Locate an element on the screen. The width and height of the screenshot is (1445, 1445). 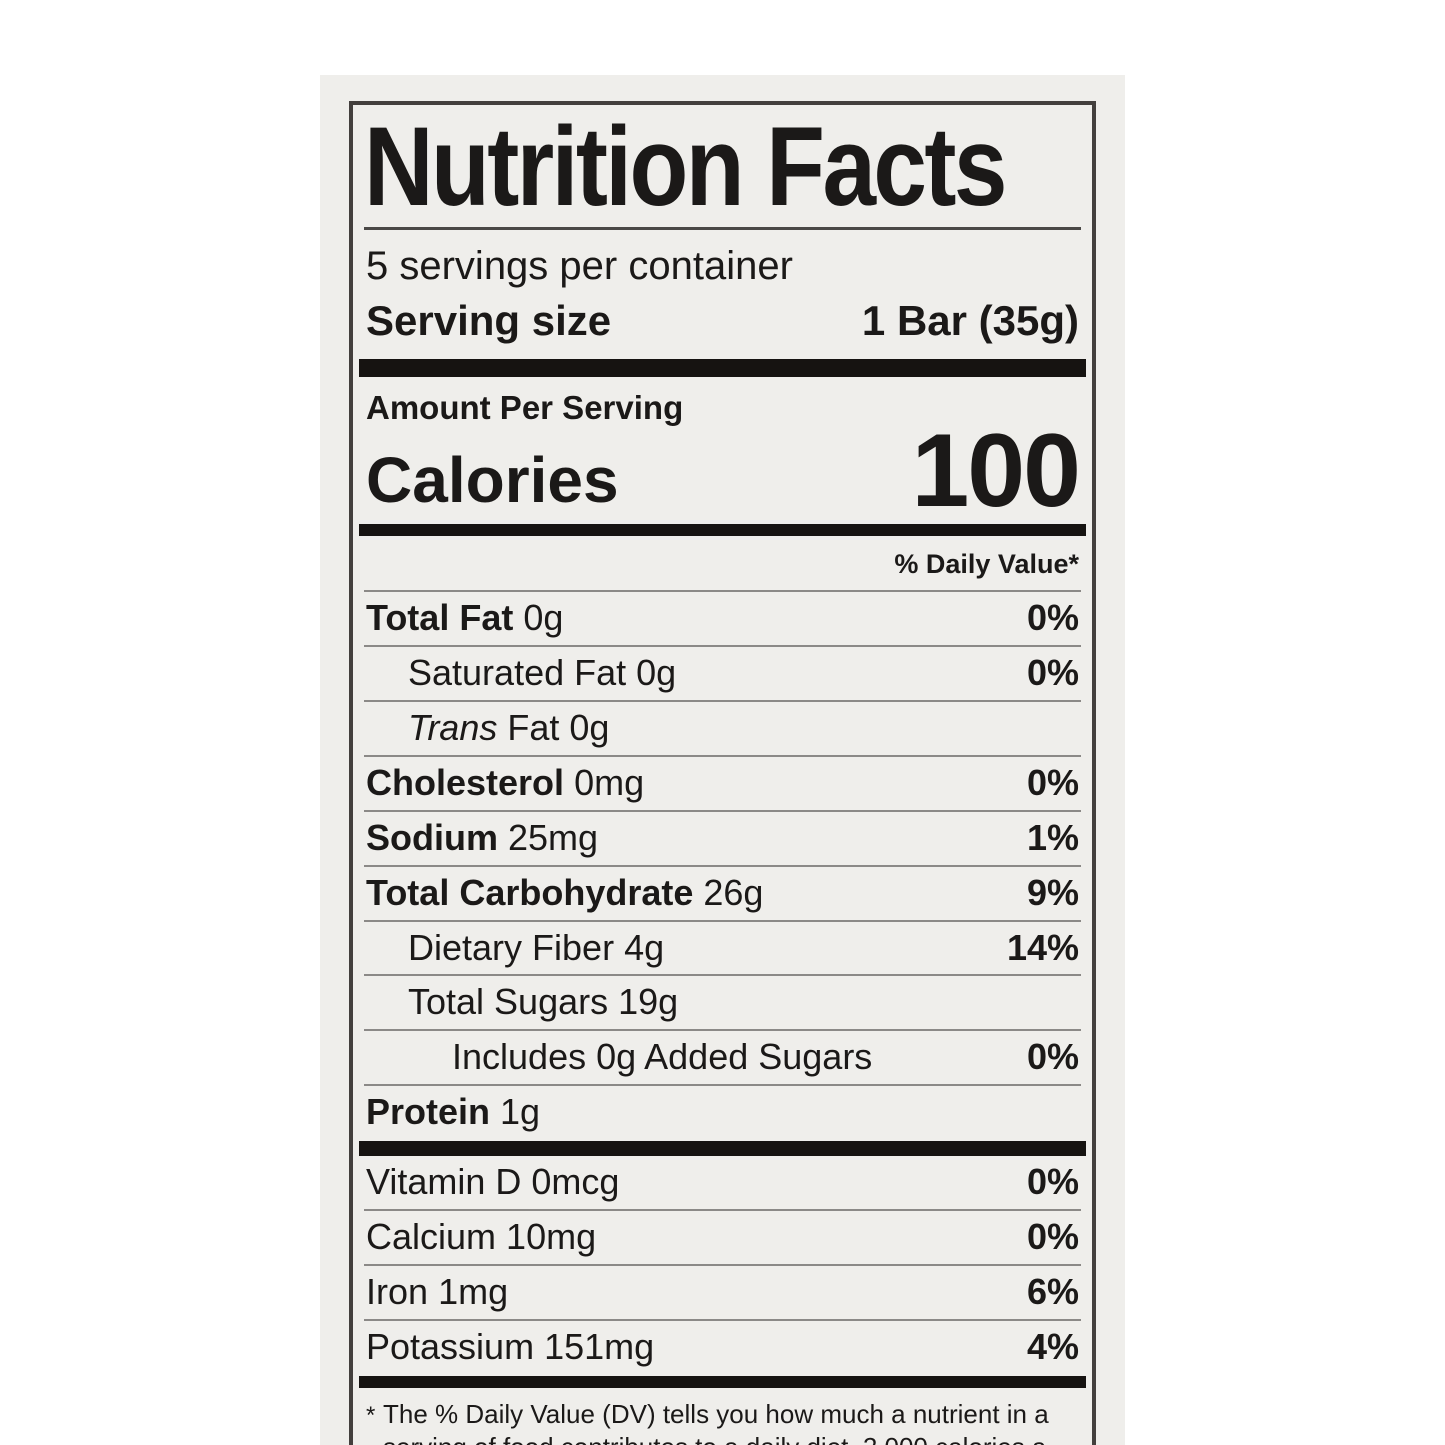
serving-size-label: Serving size is located at coordinates (489, 320).